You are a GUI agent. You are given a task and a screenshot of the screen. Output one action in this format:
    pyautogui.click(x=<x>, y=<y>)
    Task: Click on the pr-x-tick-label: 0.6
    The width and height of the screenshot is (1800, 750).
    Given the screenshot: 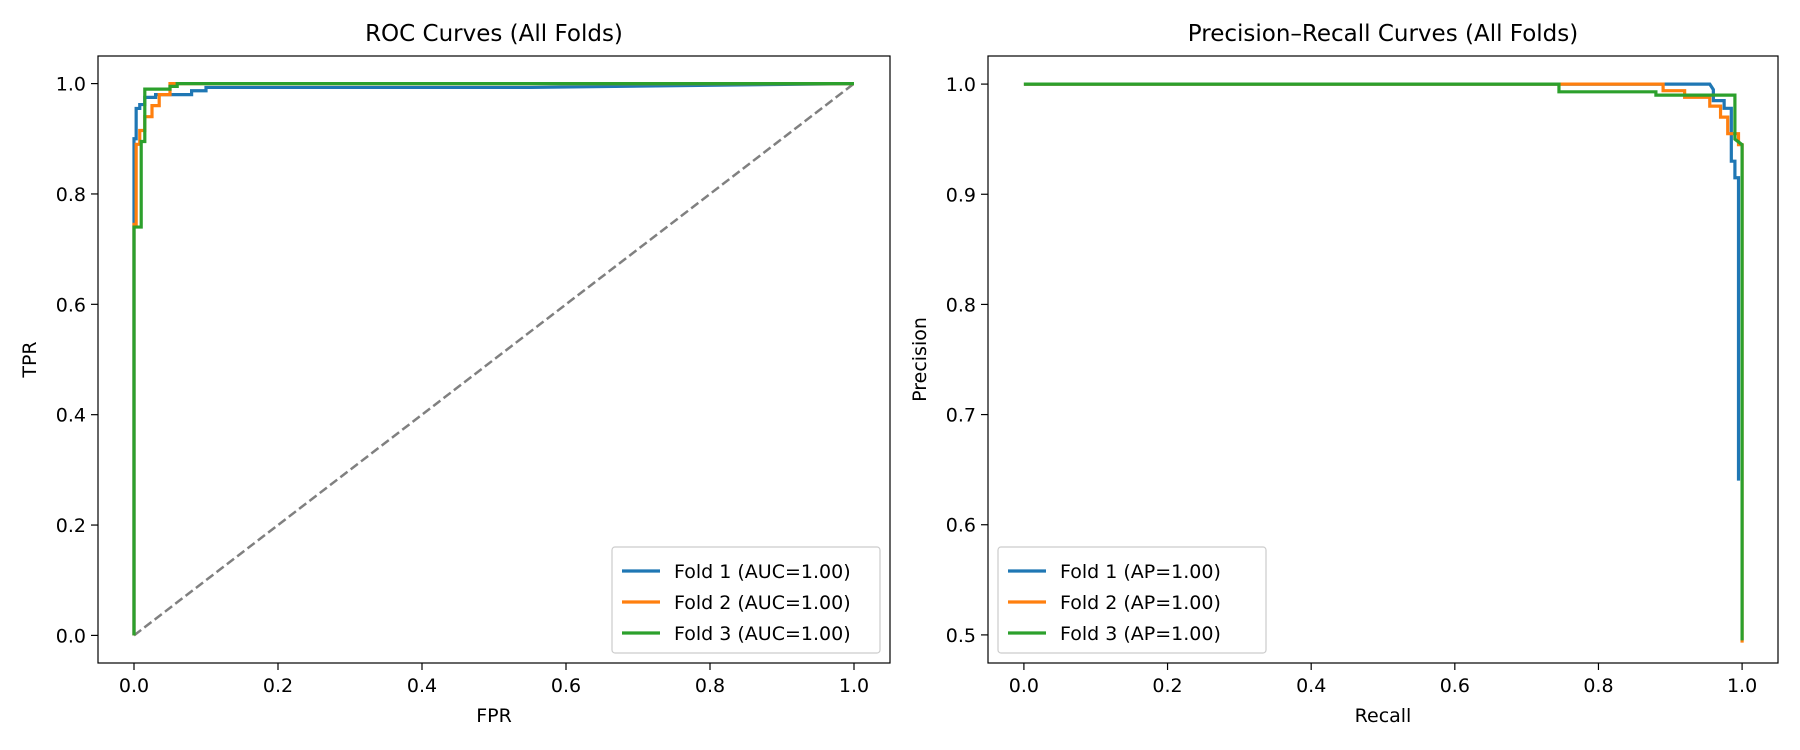 What is the action you would take?
    pyautogui.click(x=1455, y=686)
    